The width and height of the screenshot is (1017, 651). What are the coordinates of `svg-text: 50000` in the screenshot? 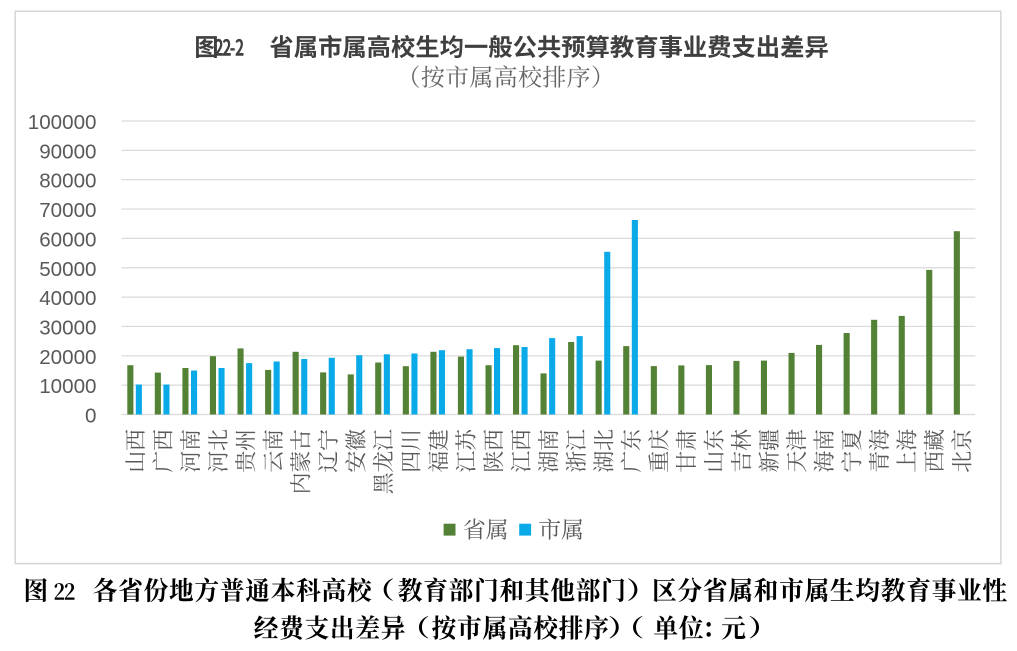 It's located at (67, 269).